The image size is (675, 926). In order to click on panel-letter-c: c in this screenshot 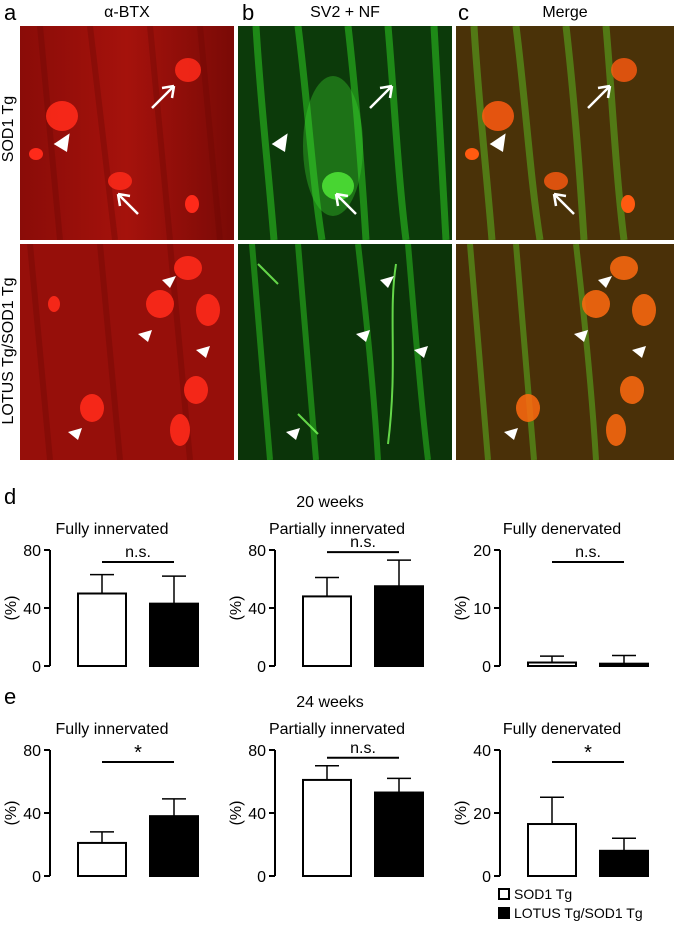, I will do `click(463, 12)`.